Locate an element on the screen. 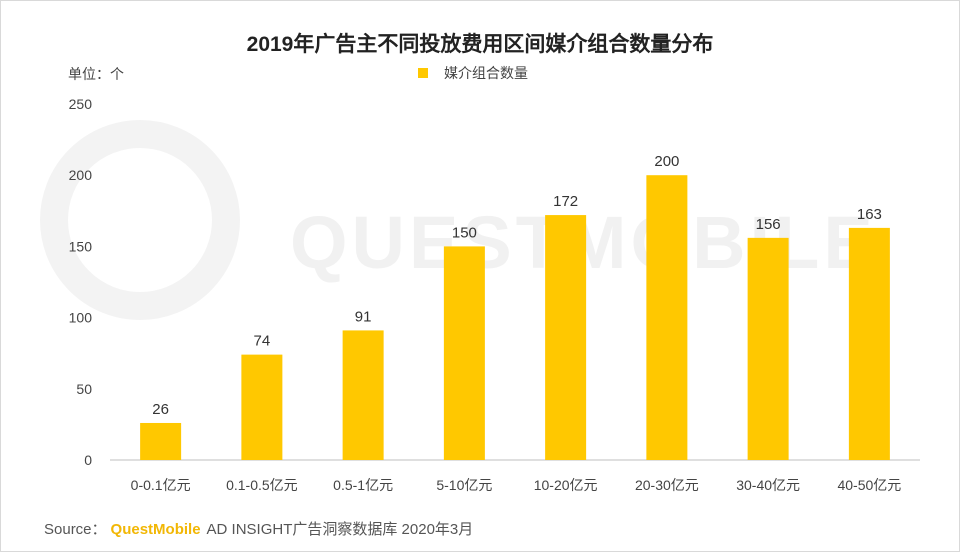 This screenshot has width=960, height=552. x-tick-label: 20-30亿元 is located at coordinates (667, 485).